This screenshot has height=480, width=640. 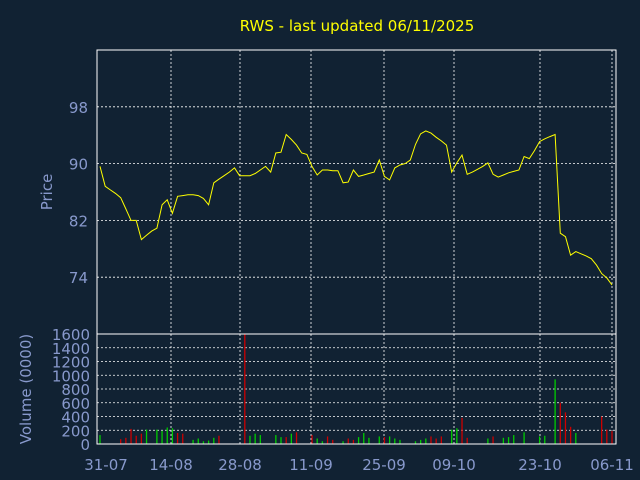 What do you see at coordinates (612, 465) in the screenshot?
I see `x-tick-label: 06-11` at bounding box center [612, 465].